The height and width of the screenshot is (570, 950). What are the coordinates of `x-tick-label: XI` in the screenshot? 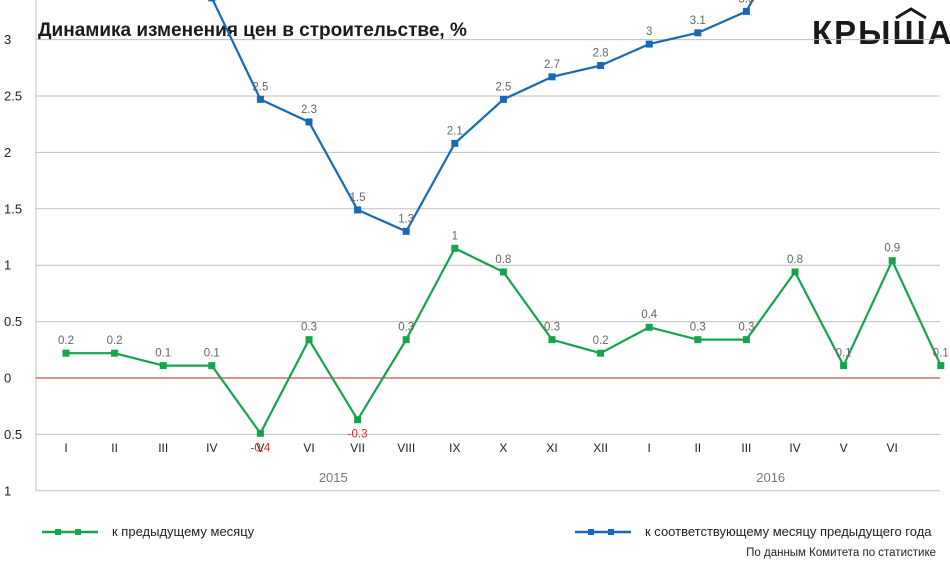 It's located at (551, 448).